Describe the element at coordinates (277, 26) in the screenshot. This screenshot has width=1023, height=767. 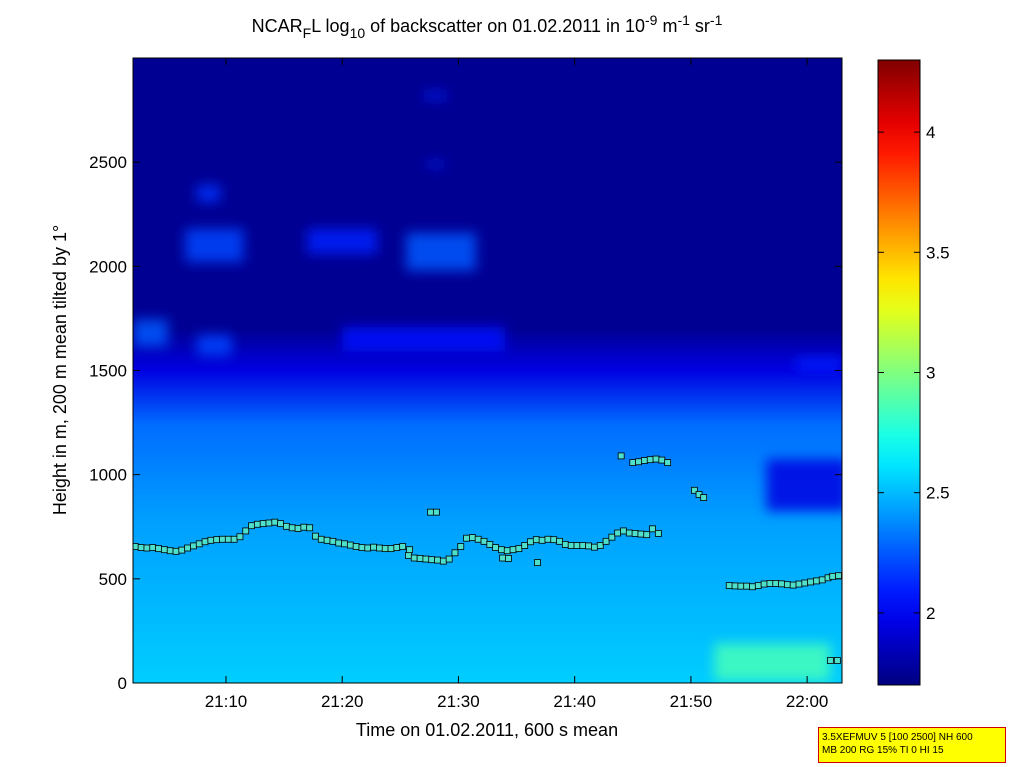
I see `title-prefix: NCAR` at that location.